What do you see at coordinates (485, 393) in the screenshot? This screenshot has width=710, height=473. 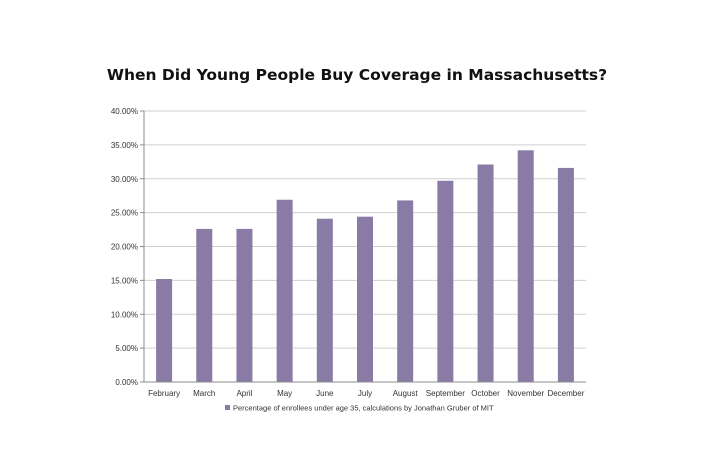 I see `x-tick-label: October` at bounding box center [485, 393].